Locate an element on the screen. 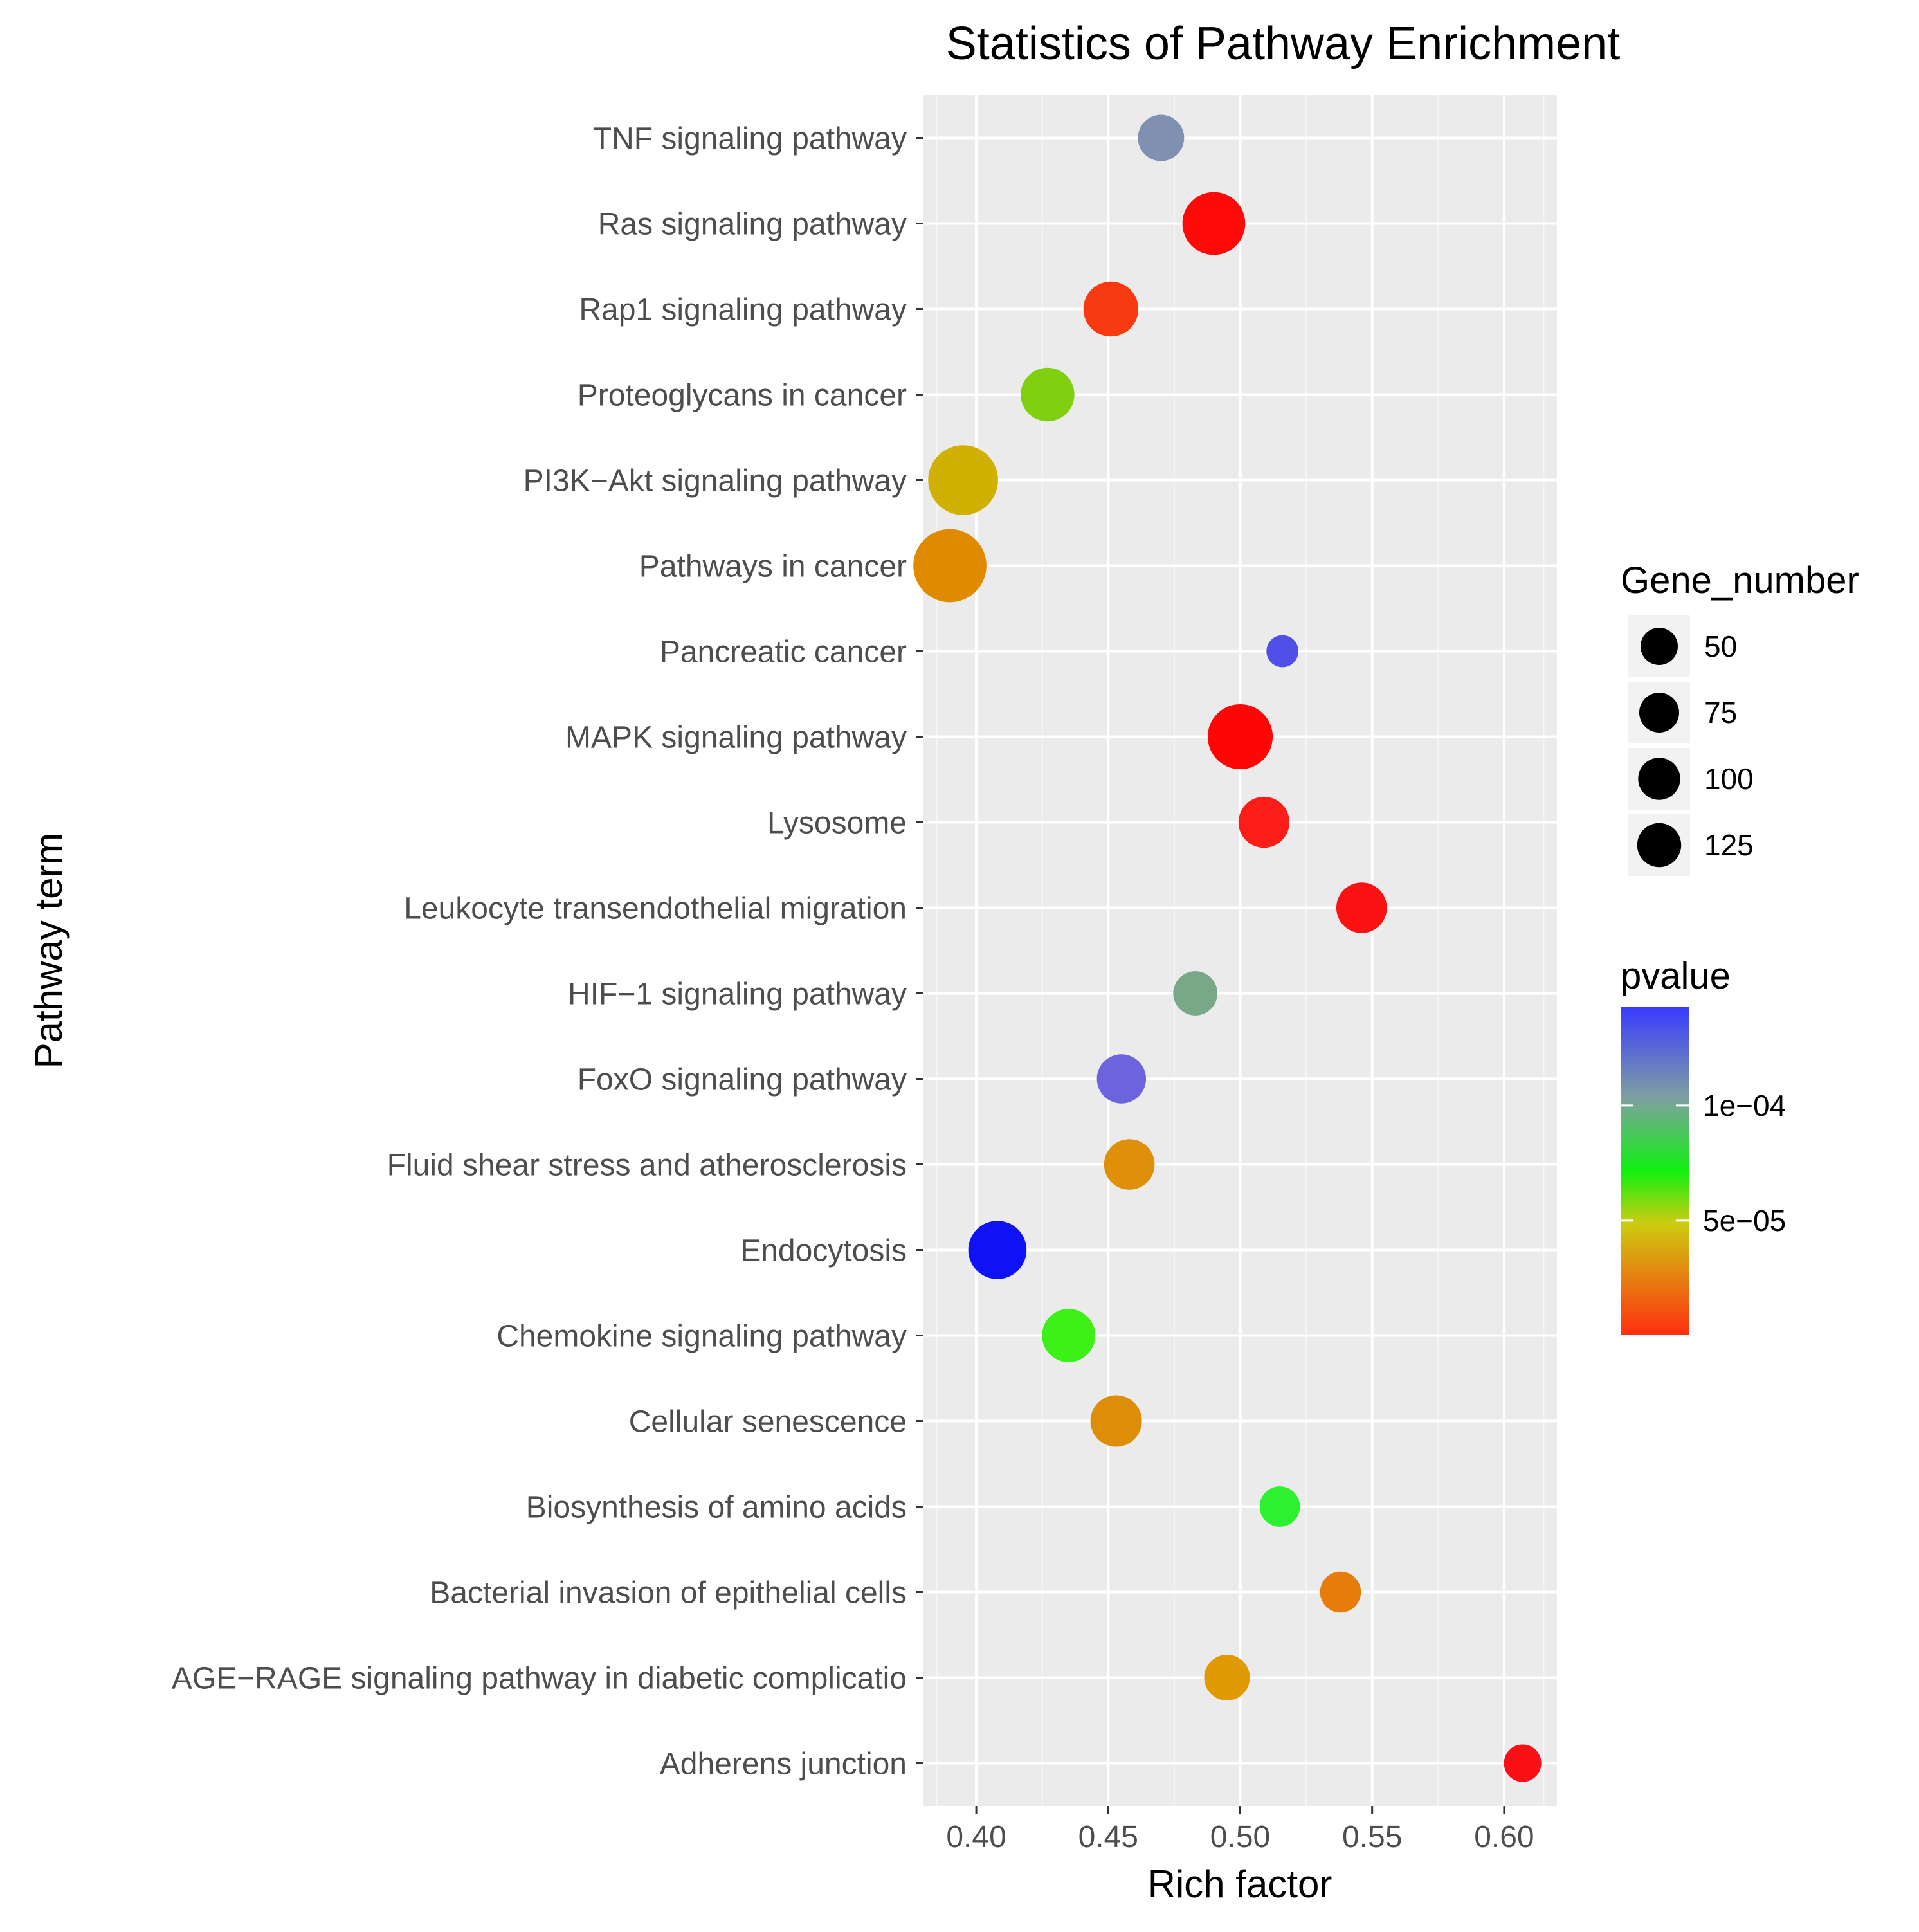  x-axis: 0.40 0.45 0.50 0.55 0.60 is located at coordinates (1240, 1830).